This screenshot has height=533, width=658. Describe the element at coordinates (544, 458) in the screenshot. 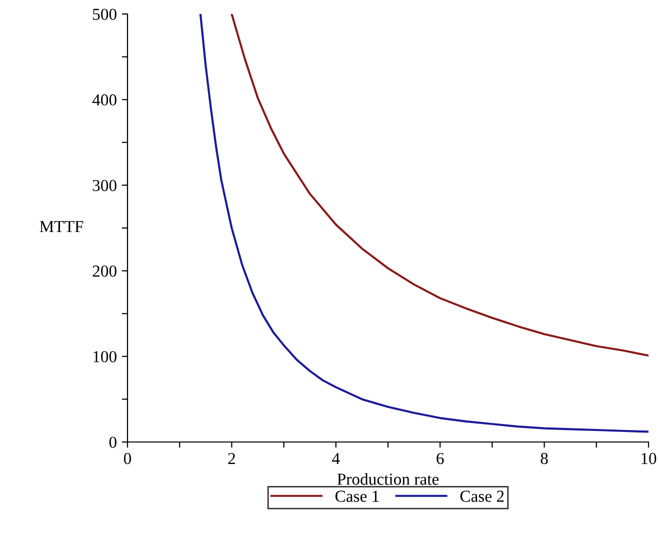

I see `x-tick-label: 8` at that location.